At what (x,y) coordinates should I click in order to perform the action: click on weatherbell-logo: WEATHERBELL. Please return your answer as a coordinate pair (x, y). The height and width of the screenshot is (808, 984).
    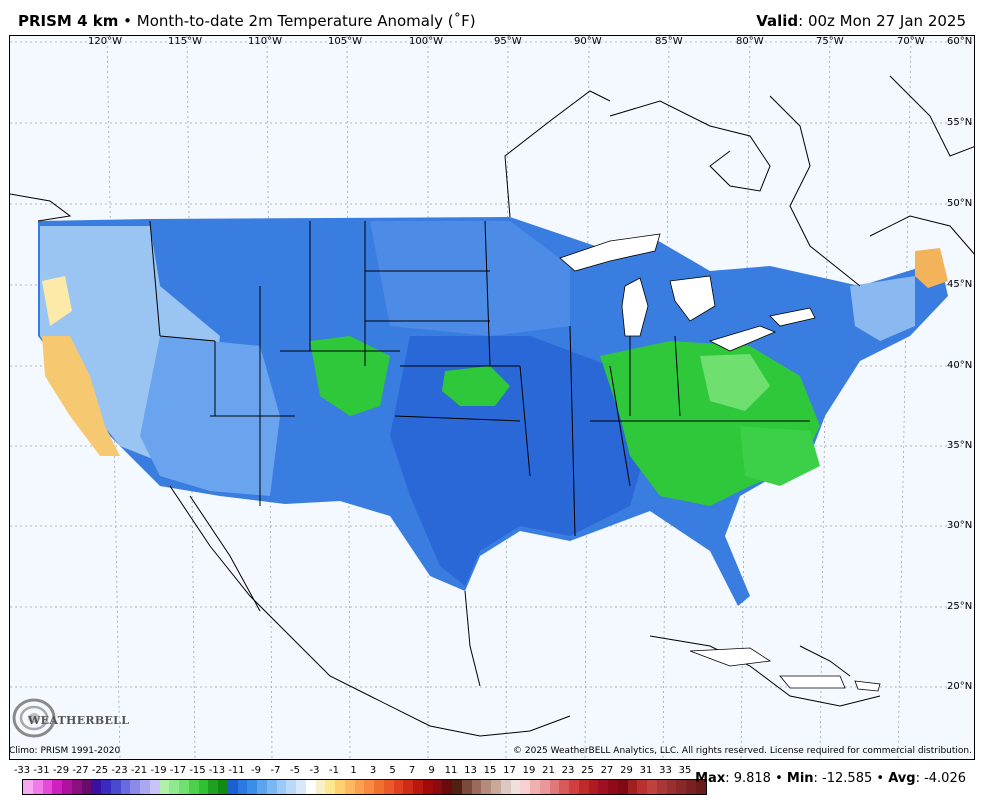
    Looking at the image, I should click on (70, 718).